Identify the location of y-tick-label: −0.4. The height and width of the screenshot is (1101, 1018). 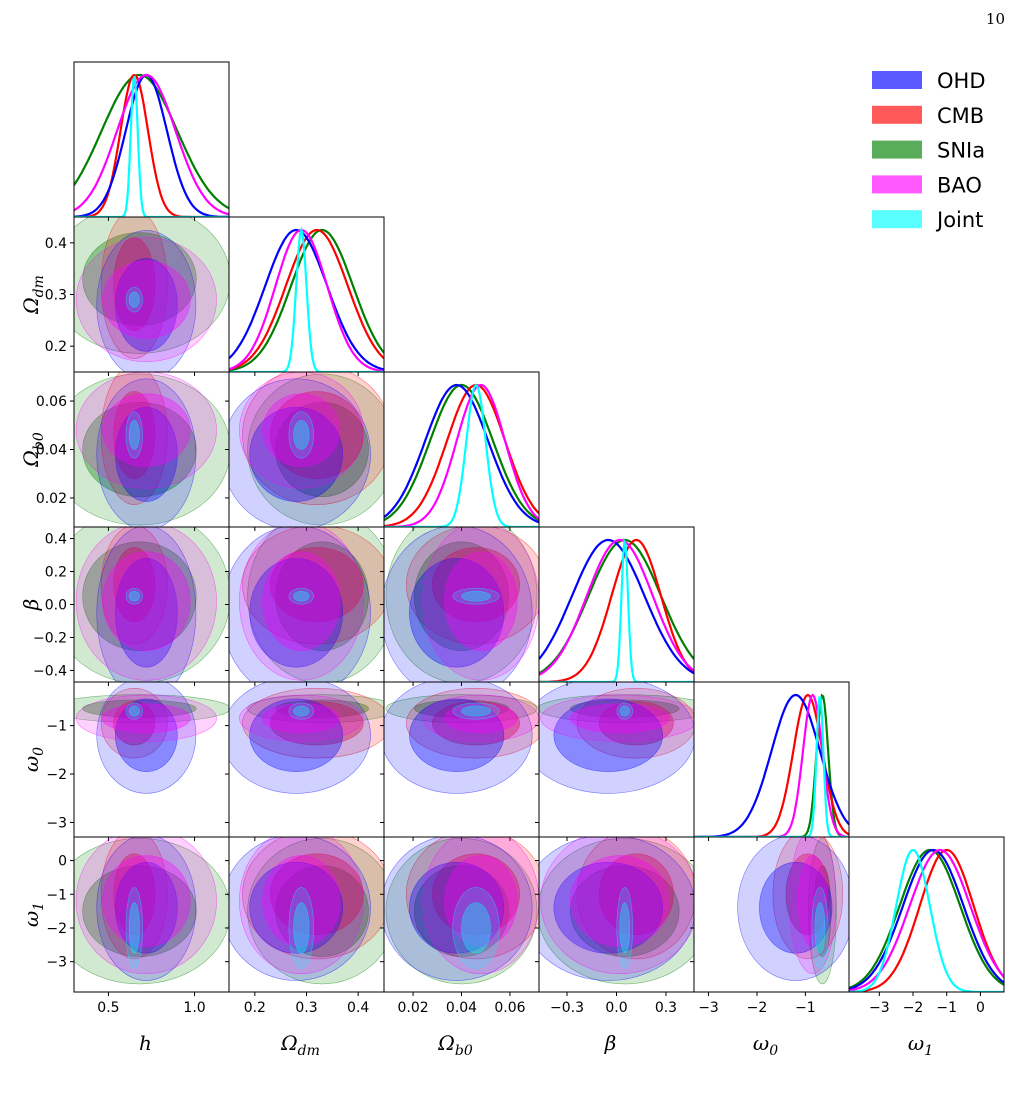
(50, 671).